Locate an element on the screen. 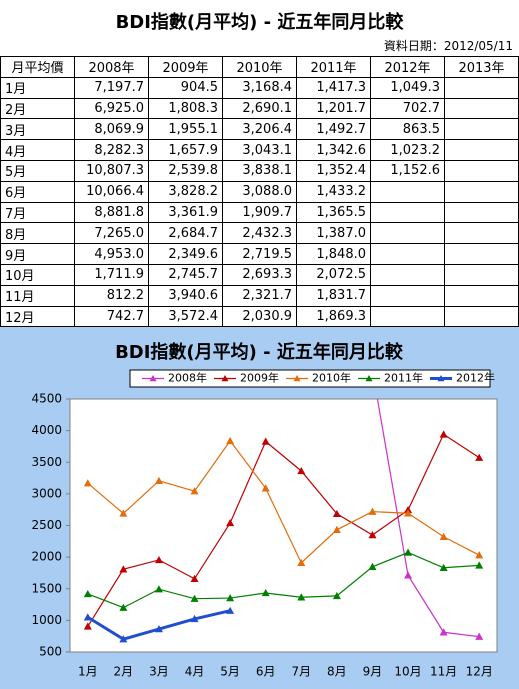 The width and height of the screenshot is (519, 689). table-cell: 1,417.3 is located at coordinates (333, 87).